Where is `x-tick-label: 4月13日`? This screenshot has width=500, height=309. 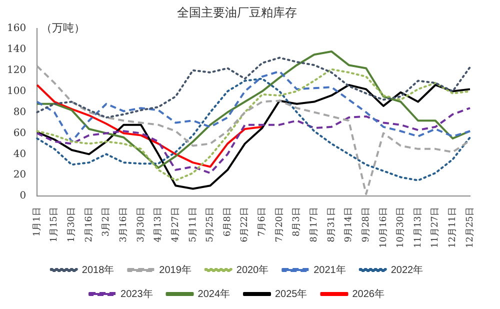 x-tick-label: 4月13日 is located at coordinates (159, 224).